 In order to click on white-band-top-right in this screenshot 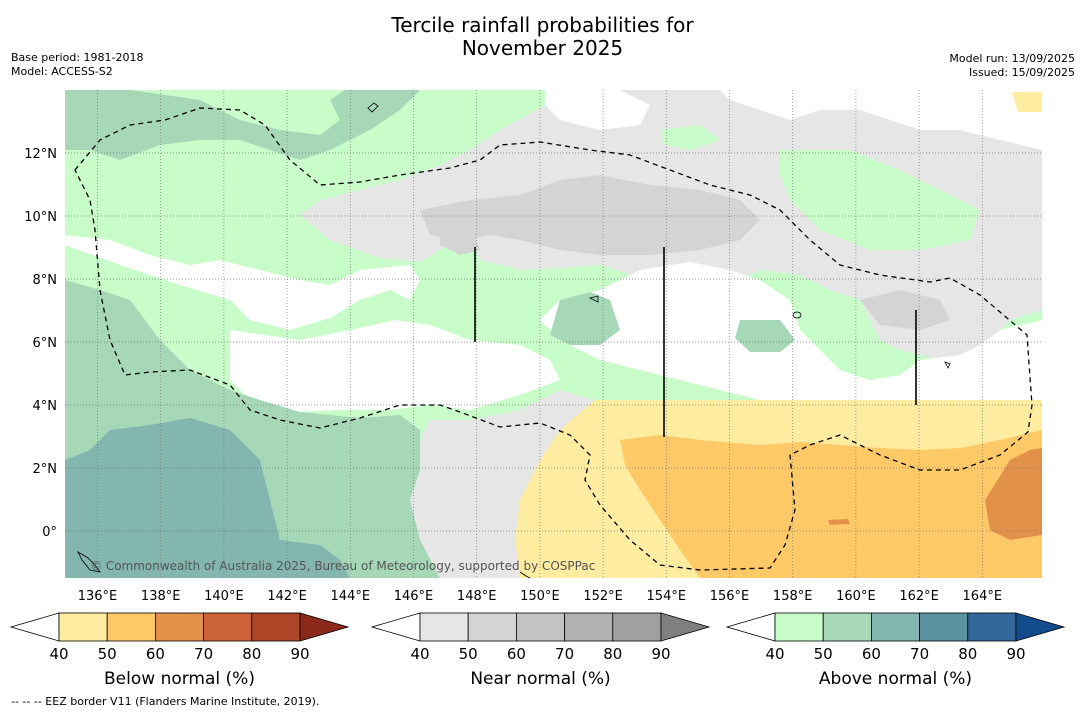, I will do `click(881, 120)`.